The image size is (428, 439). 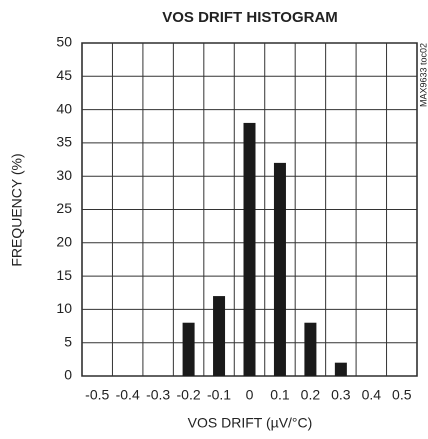 I want to click on x-tick-label: -0.3, so click(x=158, y=395).